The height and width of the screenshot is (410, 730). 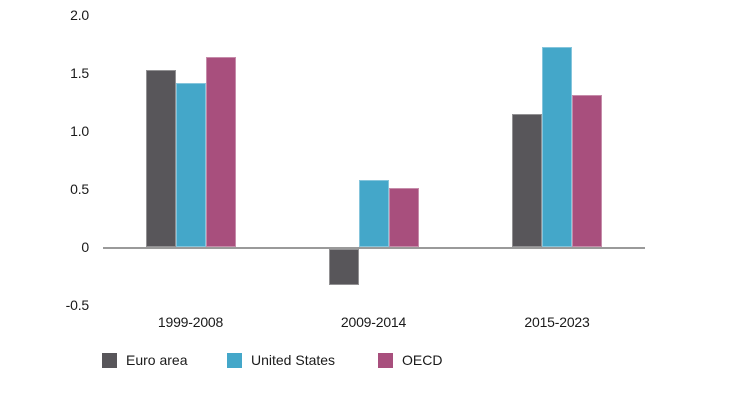 What do you see at coordinates (79, 189) in the screenshot?
I see `y-tick-label: 0.5` at bounding box center [79, 189].